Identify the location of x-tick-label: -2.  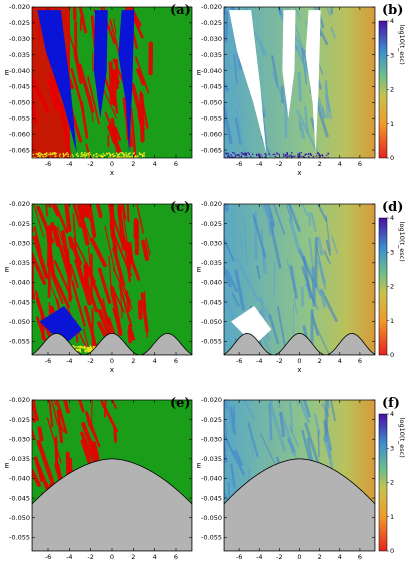
(90, 361).